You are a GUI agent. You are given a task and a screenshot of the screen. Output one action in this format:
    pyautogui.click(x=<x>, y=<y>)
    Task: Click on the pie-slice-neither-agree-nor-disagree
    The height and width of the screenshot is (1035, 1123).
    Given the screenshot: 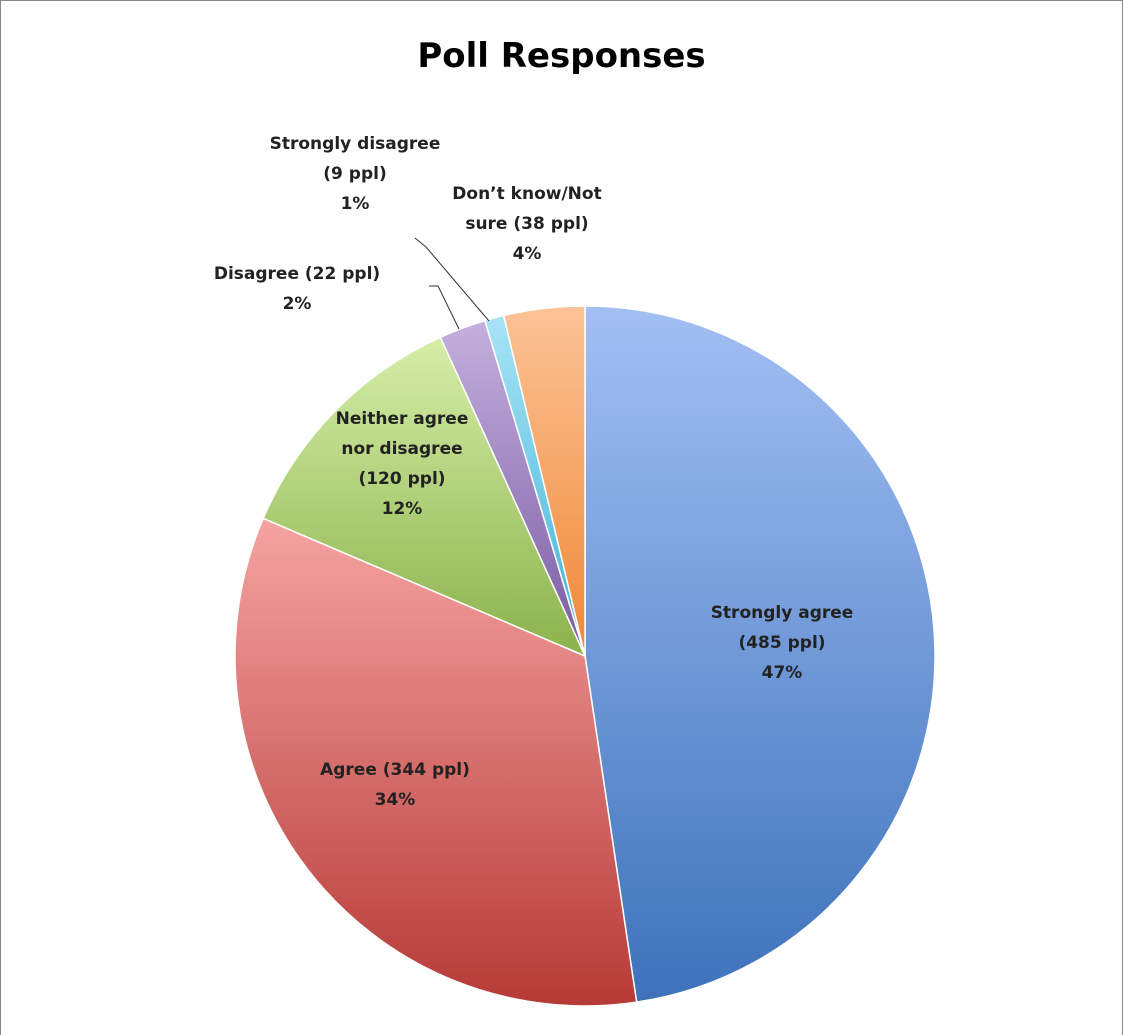 What is the action you would take?
    pyautogui.click(x=424, y=497)
    